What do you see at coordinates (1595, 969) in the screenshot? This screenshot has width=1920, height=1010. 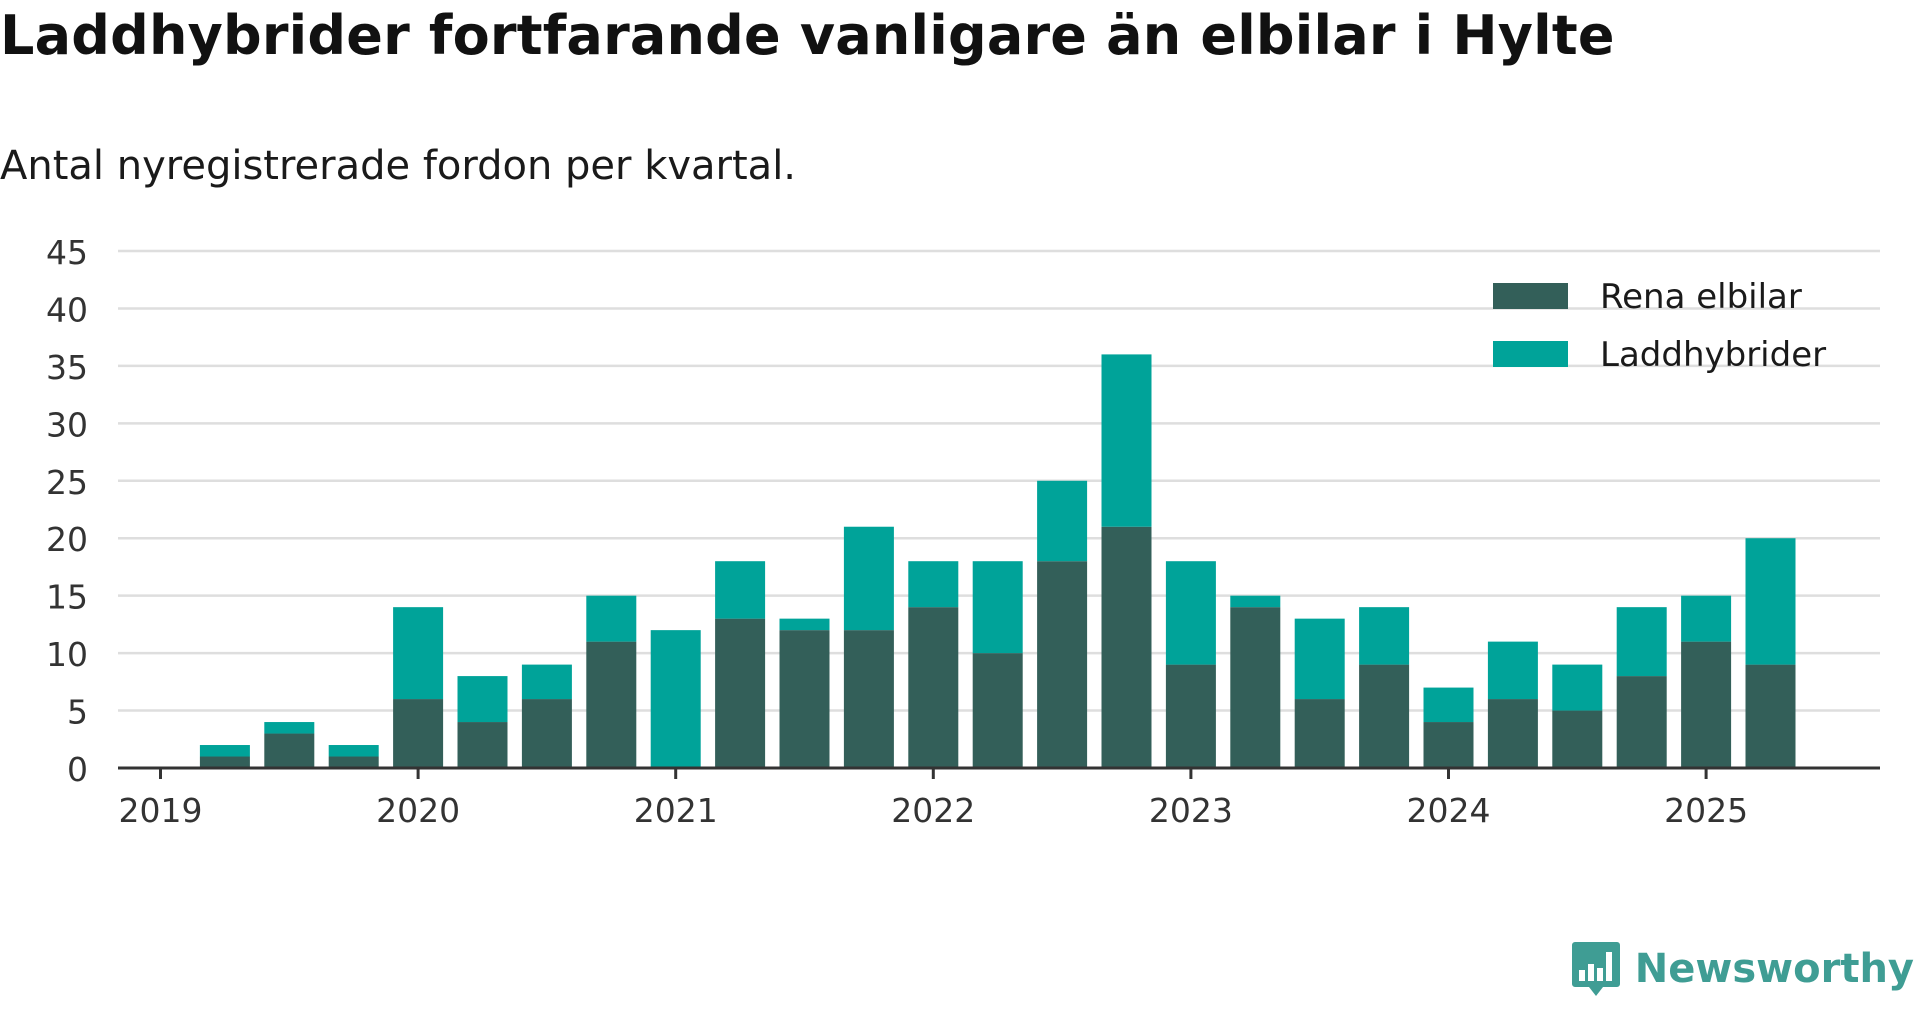 I see `newsworthy-logo-icon` at bounding box center [1595, 969].